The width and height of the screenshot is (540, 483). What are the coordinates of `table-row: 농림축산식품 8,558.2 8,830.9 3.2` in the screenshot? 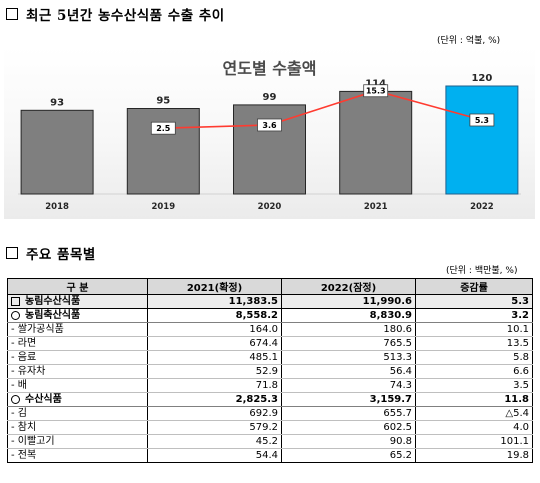 It's located at (270, 315).